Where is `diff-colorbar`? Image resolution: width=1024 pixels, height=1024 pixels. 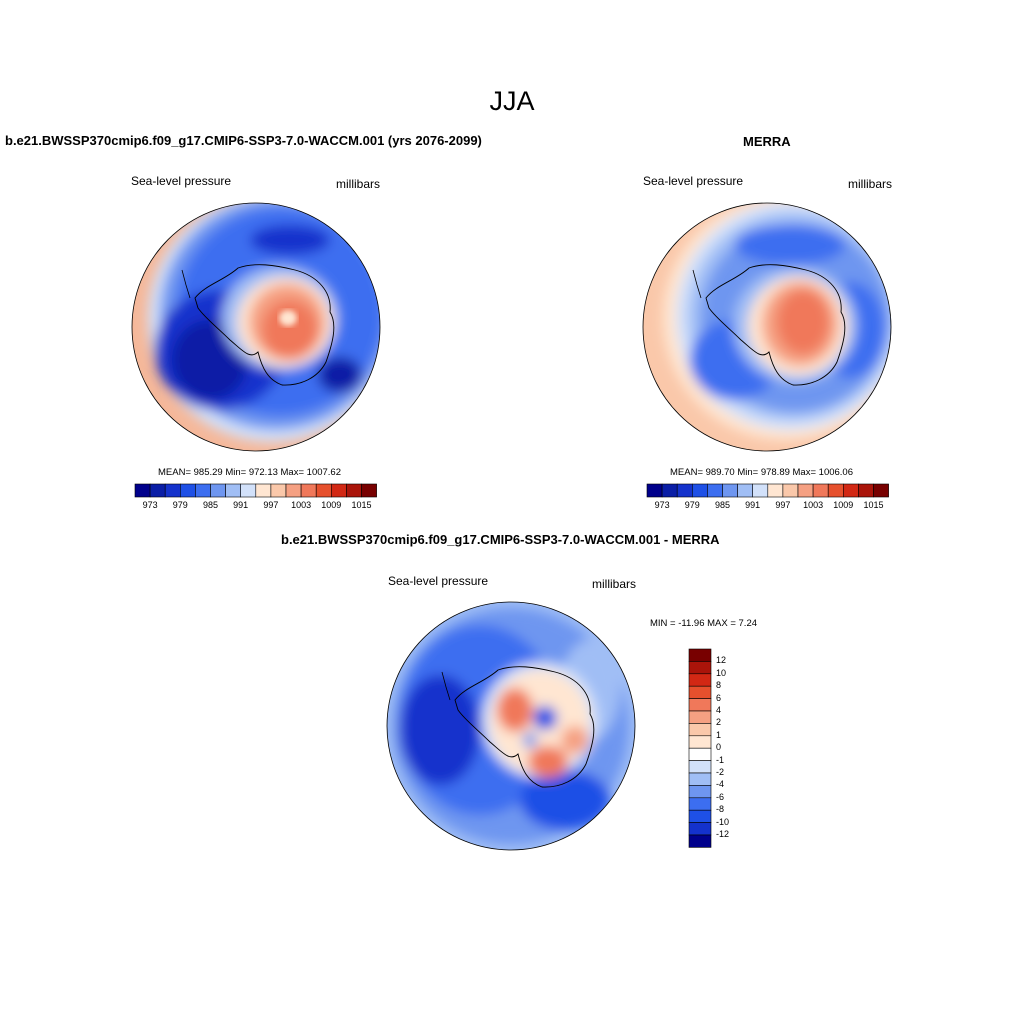 diff-colorbar is located at coordinates (700, 748).